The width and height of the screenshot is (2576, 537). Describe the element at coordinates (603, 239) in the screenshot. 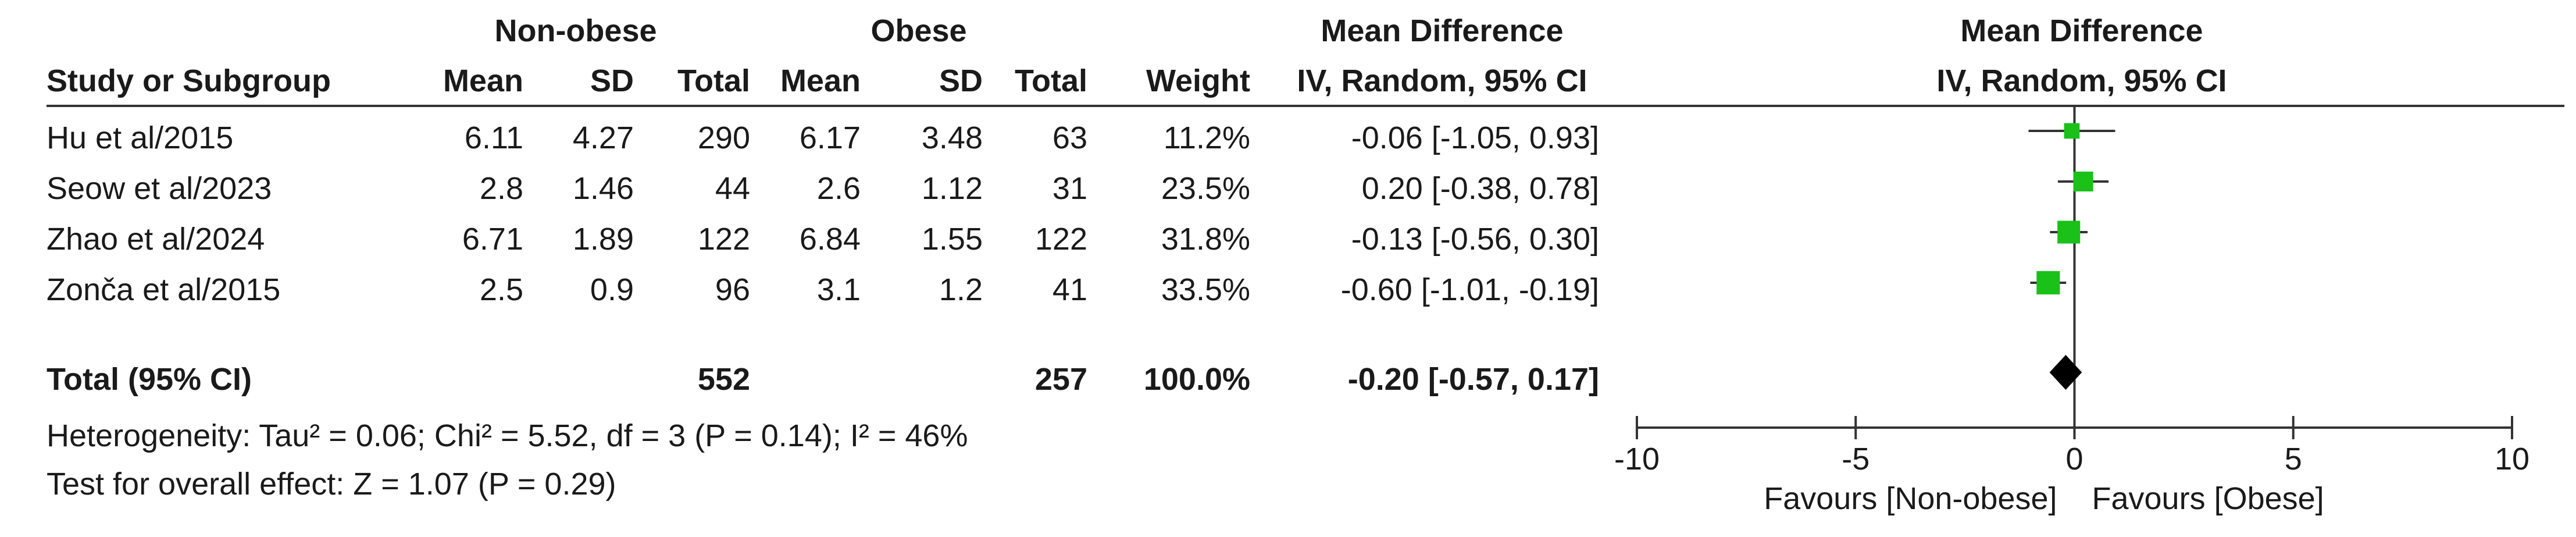

I see `sd1-value: 1.89` at that location.